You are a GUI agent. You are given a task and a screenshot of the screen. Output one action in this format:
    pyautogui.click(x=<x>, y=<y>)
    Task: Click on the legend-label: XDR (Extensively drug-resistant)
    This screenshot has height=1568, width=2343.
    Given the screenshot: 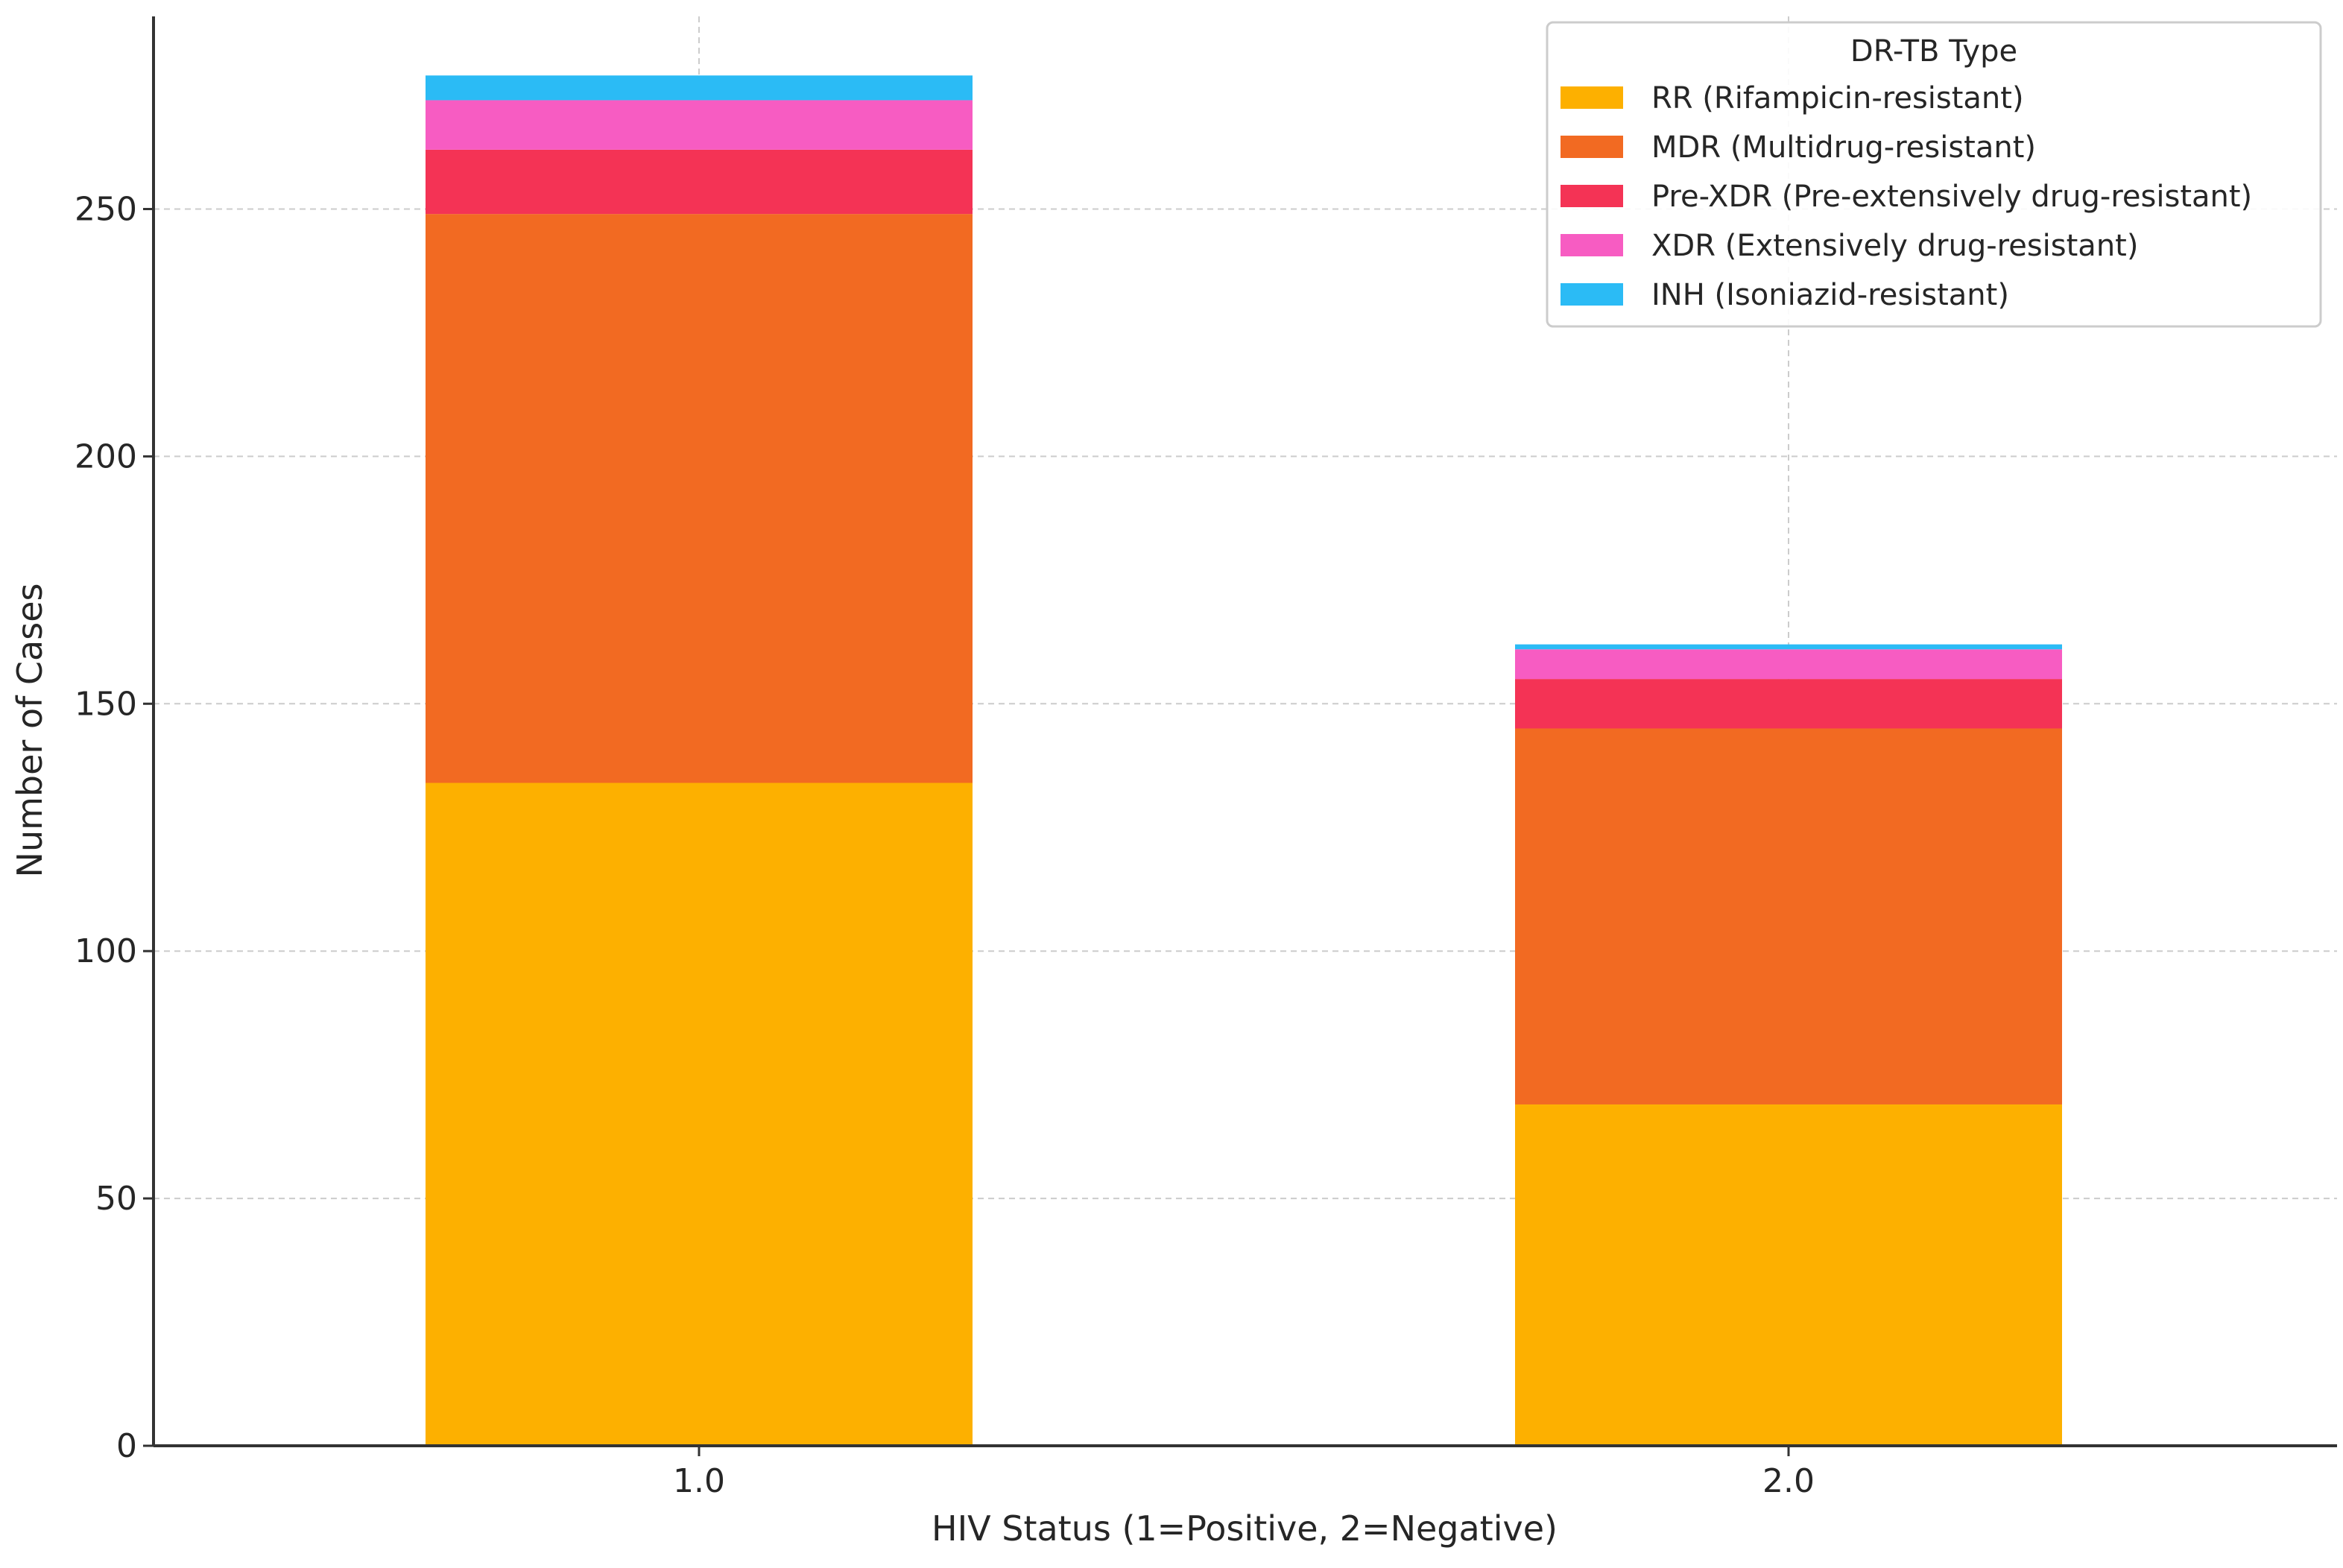 What is the action you would take?
    pyautogui.click(x=1894, y=246)
    